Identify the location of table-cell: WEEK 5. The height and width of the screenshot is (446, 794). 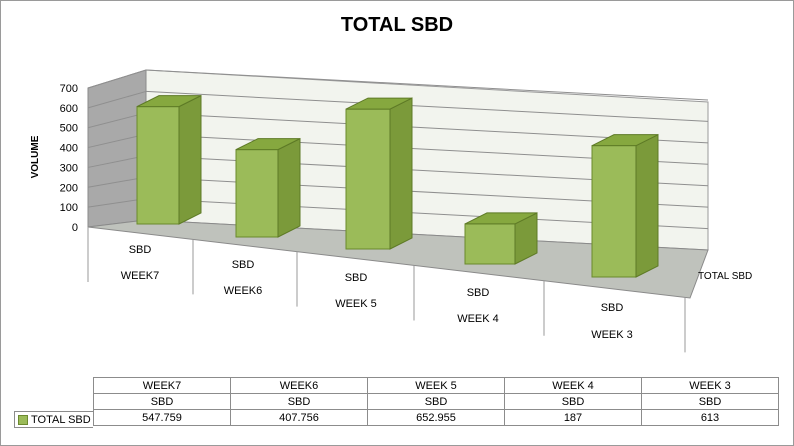
(436, 385).